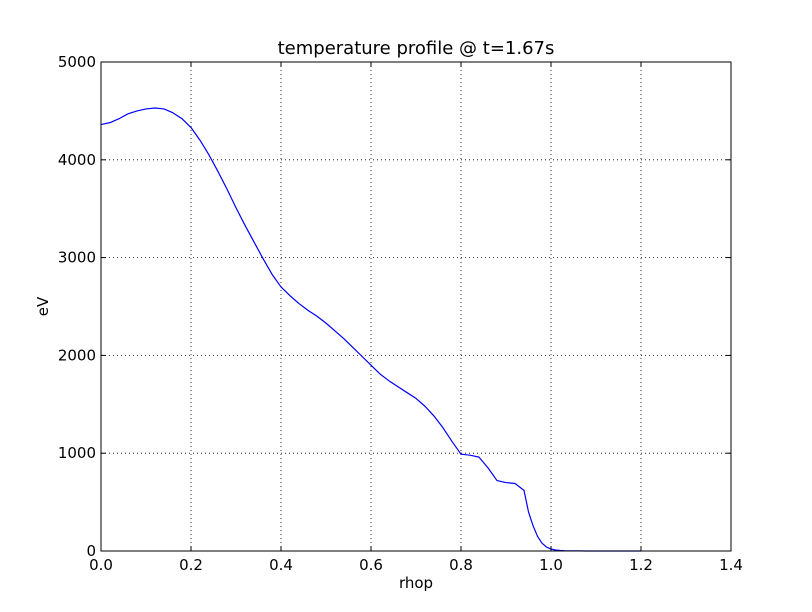  Describe the element at coordinates (77, 62) in the screenshot. I see `y-tick-label: 5000` at that location.